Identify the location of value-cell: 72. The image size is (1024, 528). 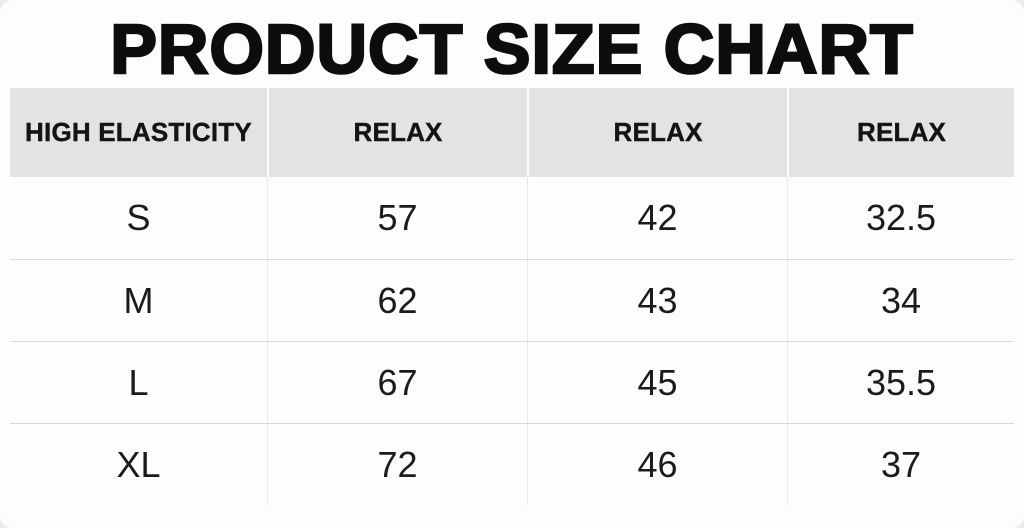
(397, 464).